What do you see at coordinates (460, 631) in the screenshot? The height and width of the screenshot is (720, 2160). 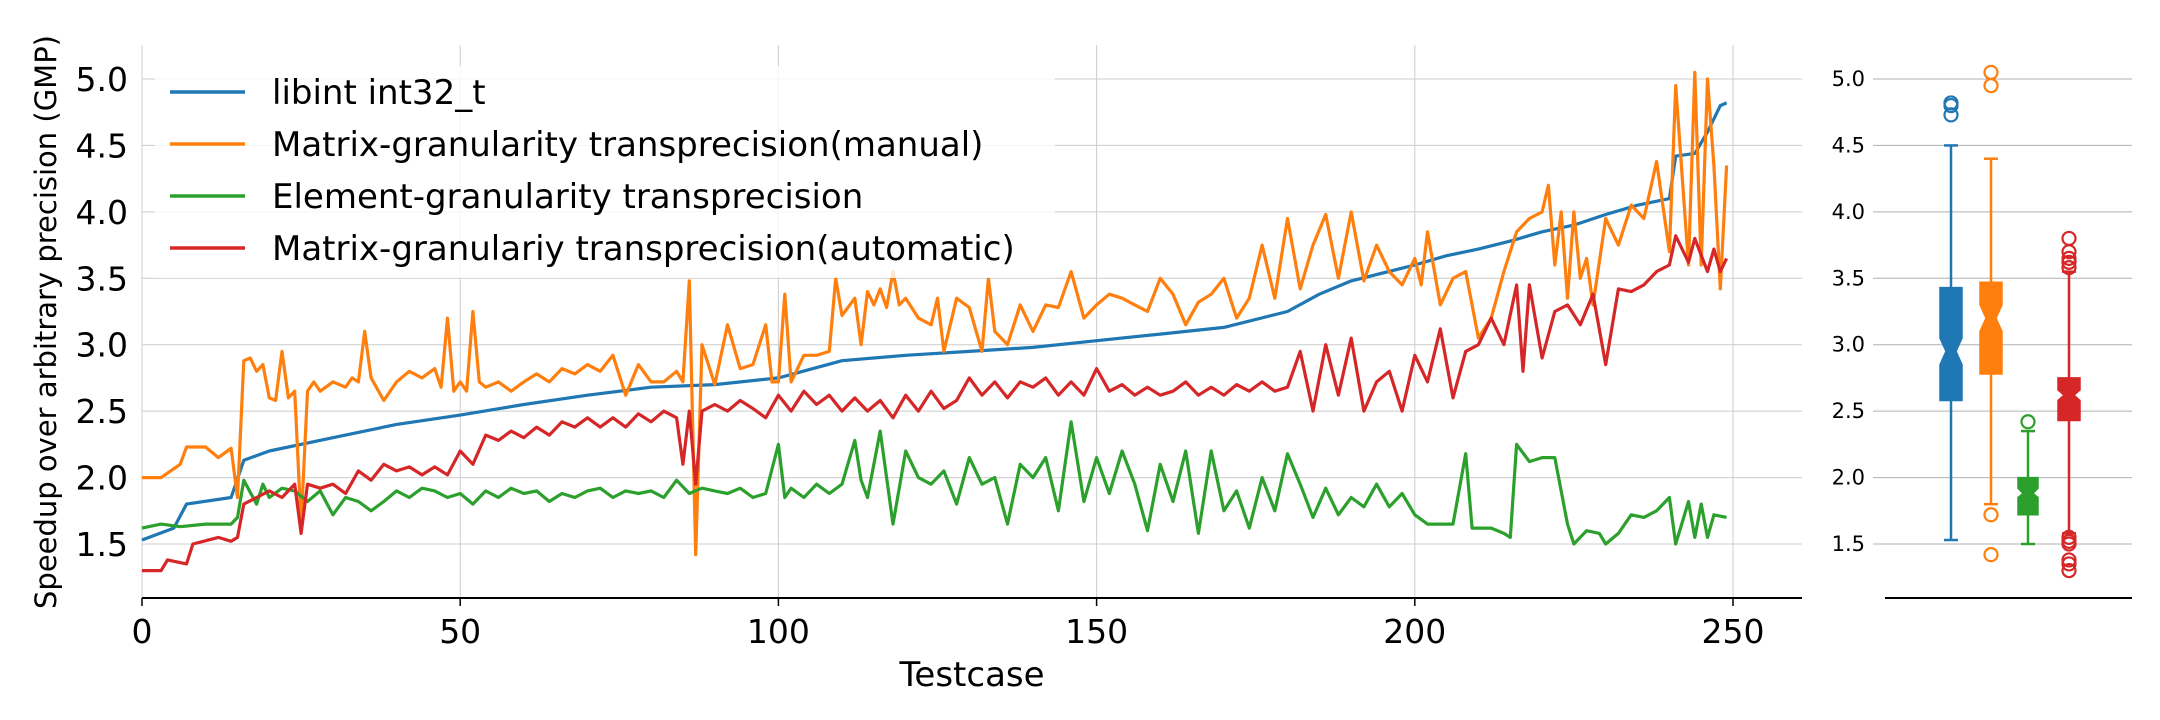 I see `x-tick-label: 50` at bounding box center [460, 631].